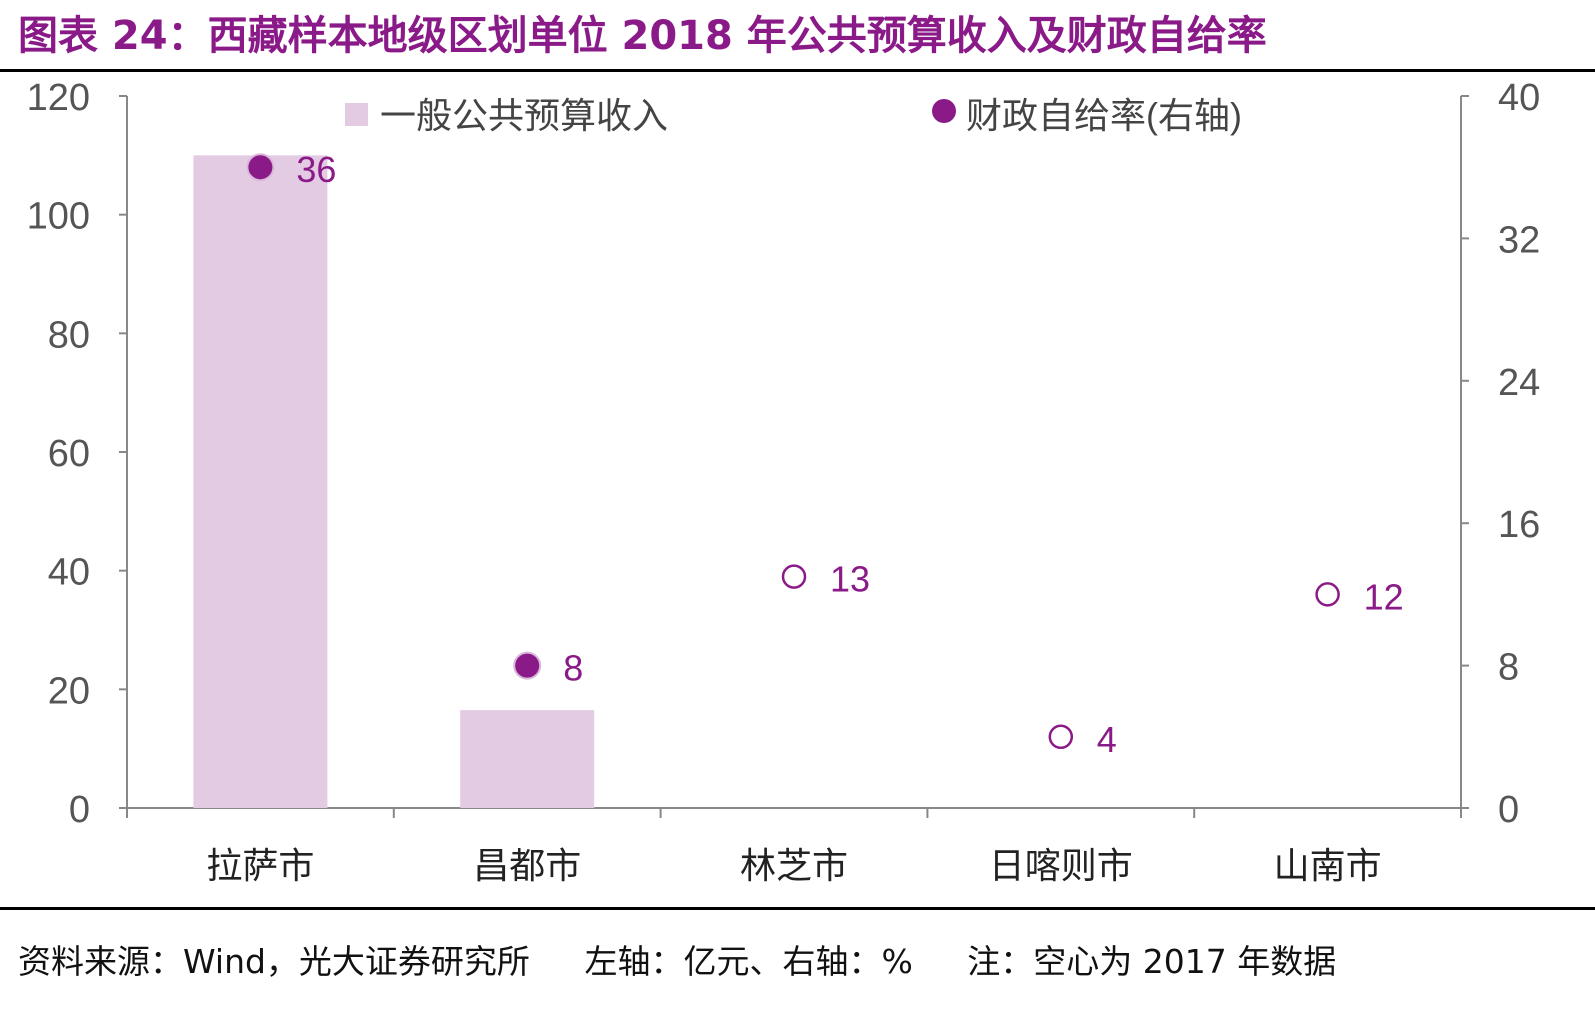 Image resolution: width=1595 pixels, height=1014 pixels. What do you see at coordinates (69, 335) in the screenshot?
I see `left-tick-label: 80` at bounding box center [69, 335].